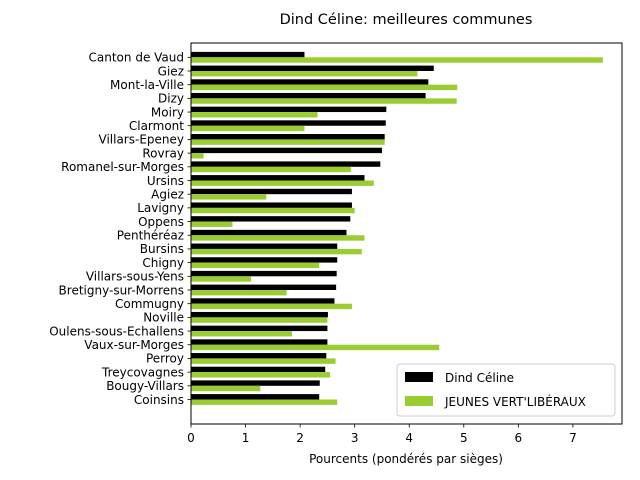 The image size is (640, 480). I want to click on y-tick-label: Clarmont, so click(156, 126).